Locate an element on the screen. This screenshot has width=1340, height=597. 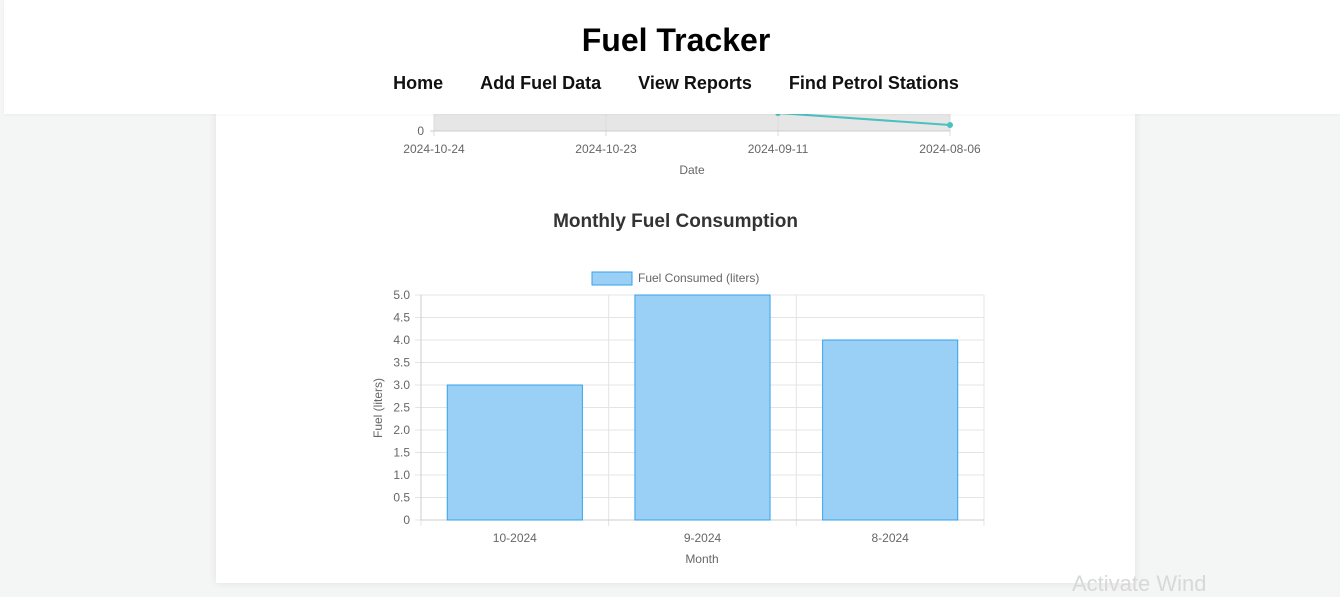
bar-y-tick: 2.0 is located at coordinates (401, 430).